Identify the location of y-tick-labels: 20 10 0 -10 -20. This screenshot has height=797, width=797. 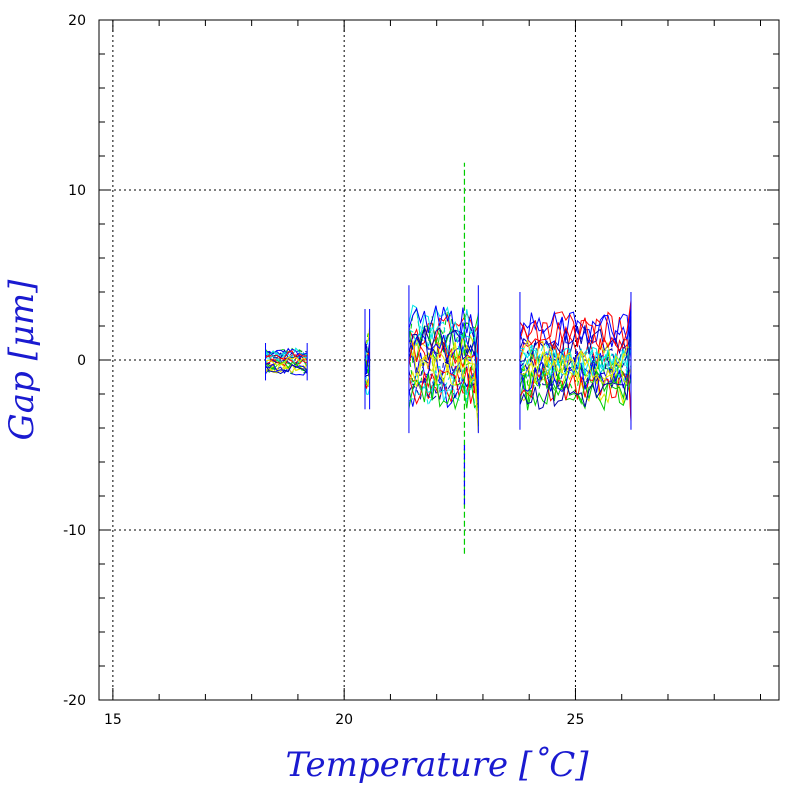
(74, 361).